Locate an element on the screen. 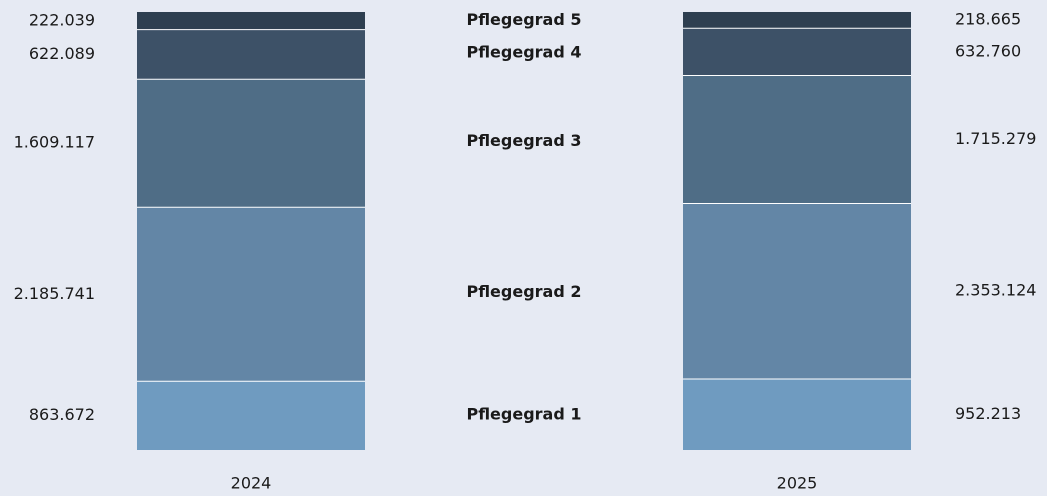 Image resolution: width=1047 pixels, height=496 pixels. value-label: 632.760 is located at coordinates (988, 50).